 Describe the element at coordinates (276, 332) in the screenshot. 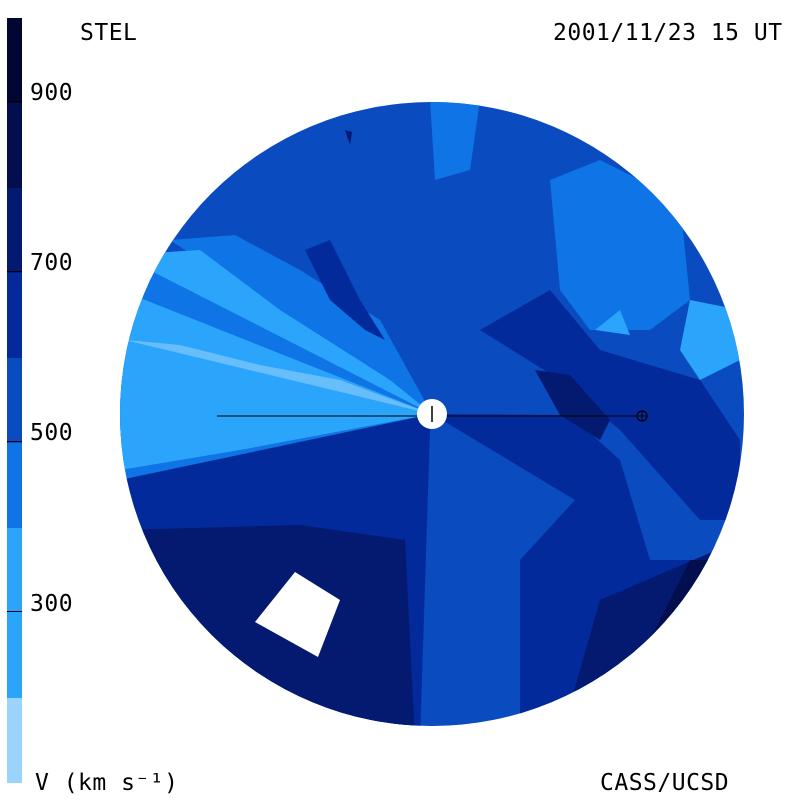

I see `region-left-light` at that location.